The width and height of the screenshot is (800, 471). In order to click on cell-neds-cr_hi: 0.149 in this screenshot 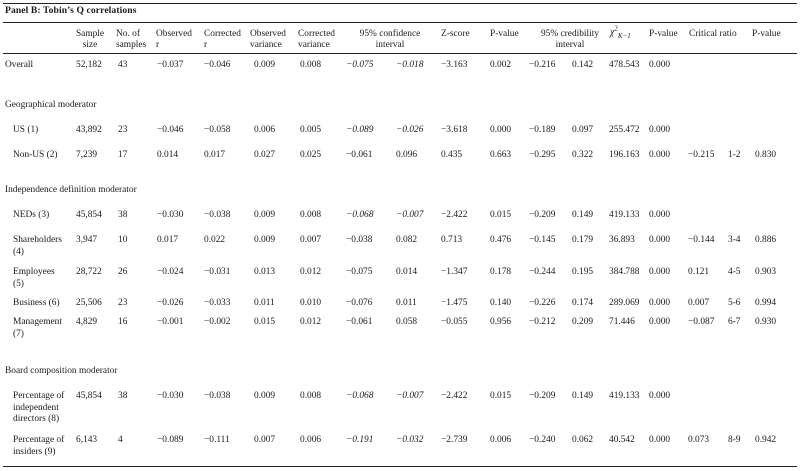, I will do `click(583, 215)`.